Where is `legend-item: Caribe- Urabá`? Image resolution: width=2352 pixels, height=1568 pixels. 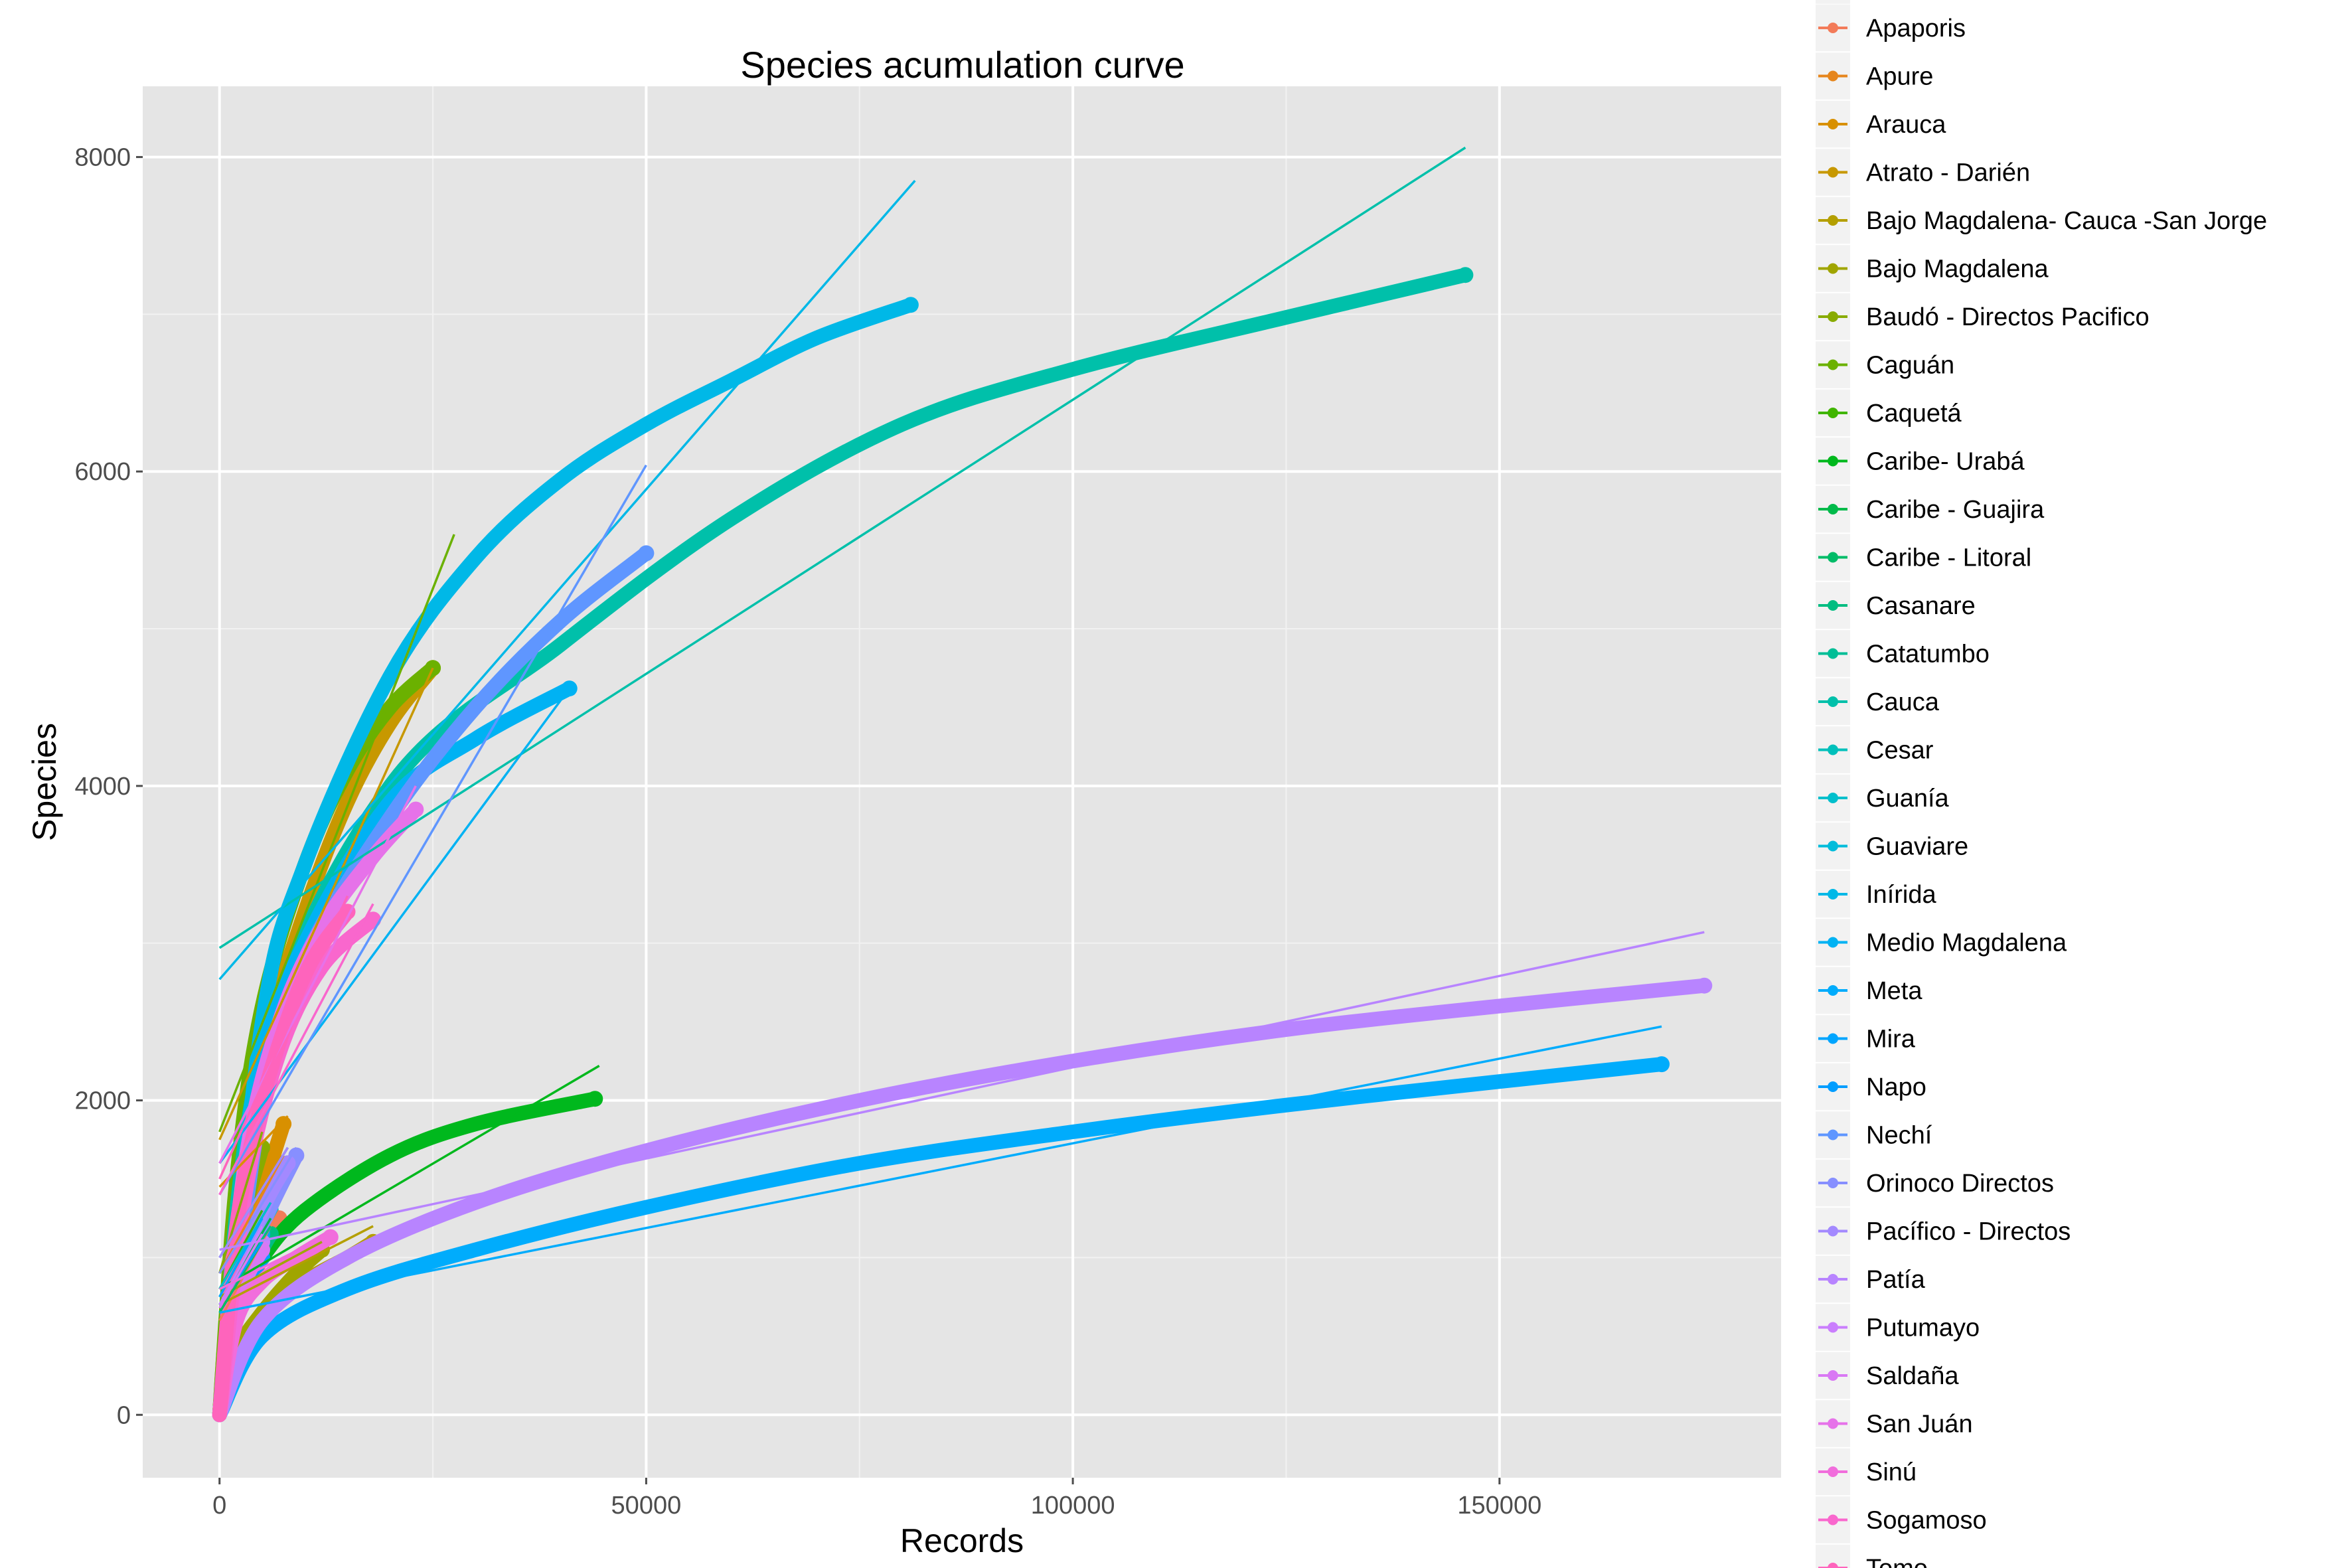
legend-item: Caribe- Urabá is located at coordinates (1921, 461).